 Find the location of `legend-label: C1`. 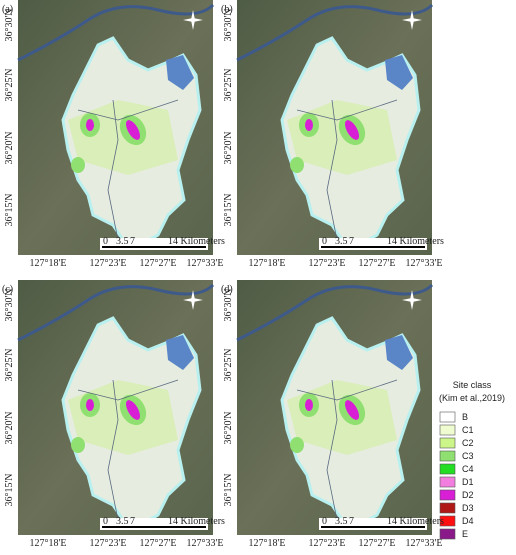

legend-label: C1 is located at coordinates (468, 430).